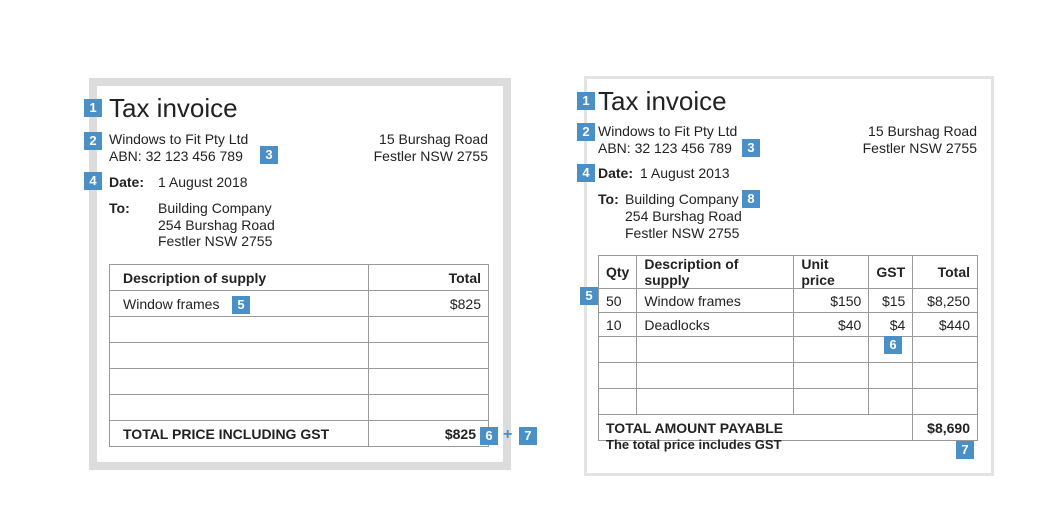 The height and width of the screenshot is (522, 1049). Describe the element at coordinates (751, 148) in the screenshot. I see `badge-3-right: 3` at that location.